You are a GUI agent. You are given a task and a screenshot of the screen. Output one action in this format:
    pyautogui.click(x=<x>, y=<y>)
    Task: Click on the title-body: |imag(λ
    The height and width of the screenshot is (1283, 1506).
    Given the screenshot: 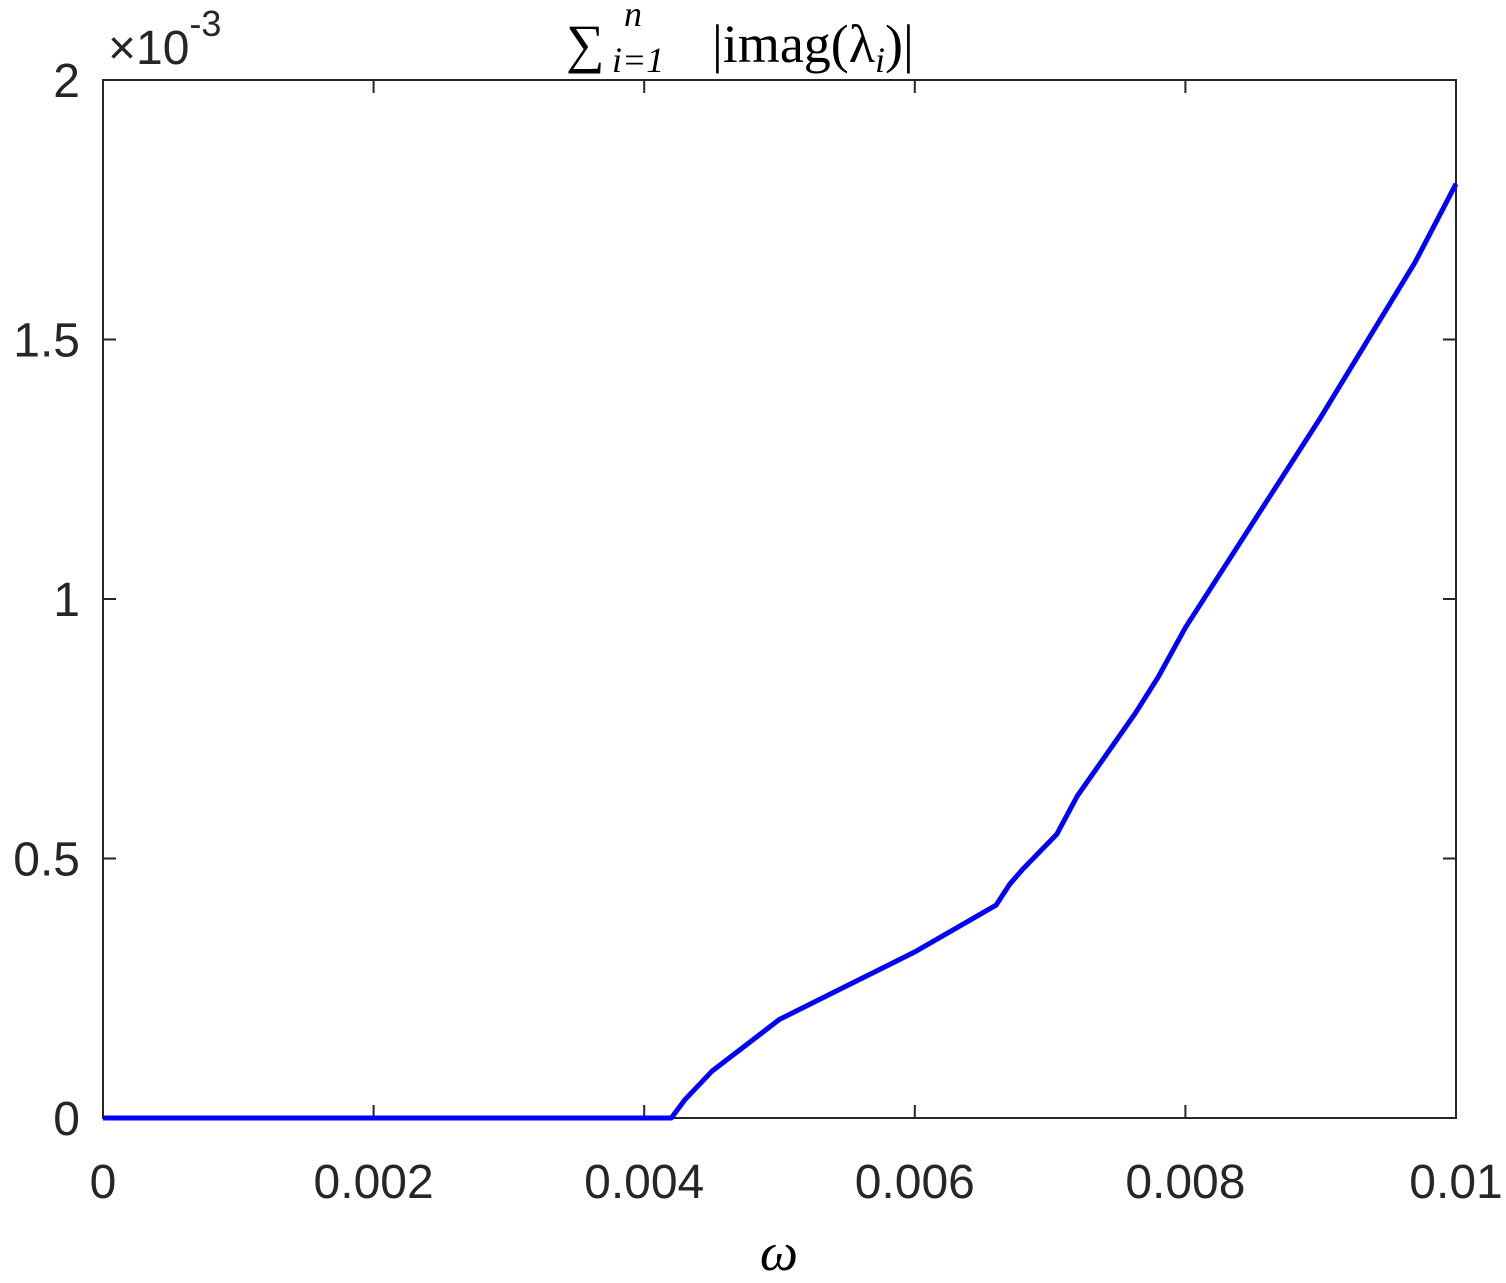 What is the action you would take?
    pyautogui.click(x=793, y=44)
    